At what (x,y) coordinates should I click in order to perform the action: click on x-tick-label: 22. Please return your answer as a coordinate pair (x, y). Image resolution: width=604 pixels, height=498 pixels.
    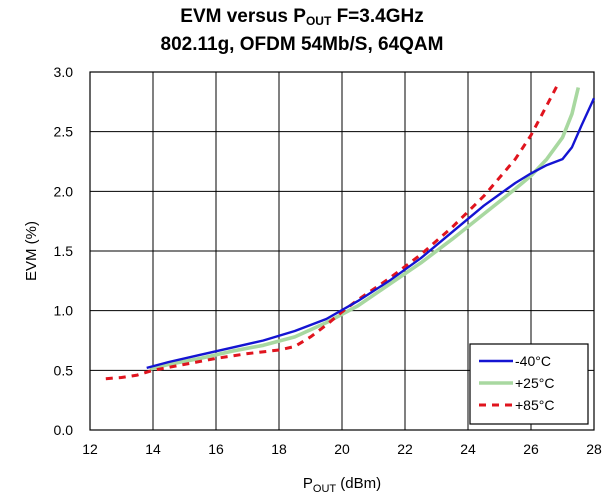
    Looking at the image, I should click on (405, 449).